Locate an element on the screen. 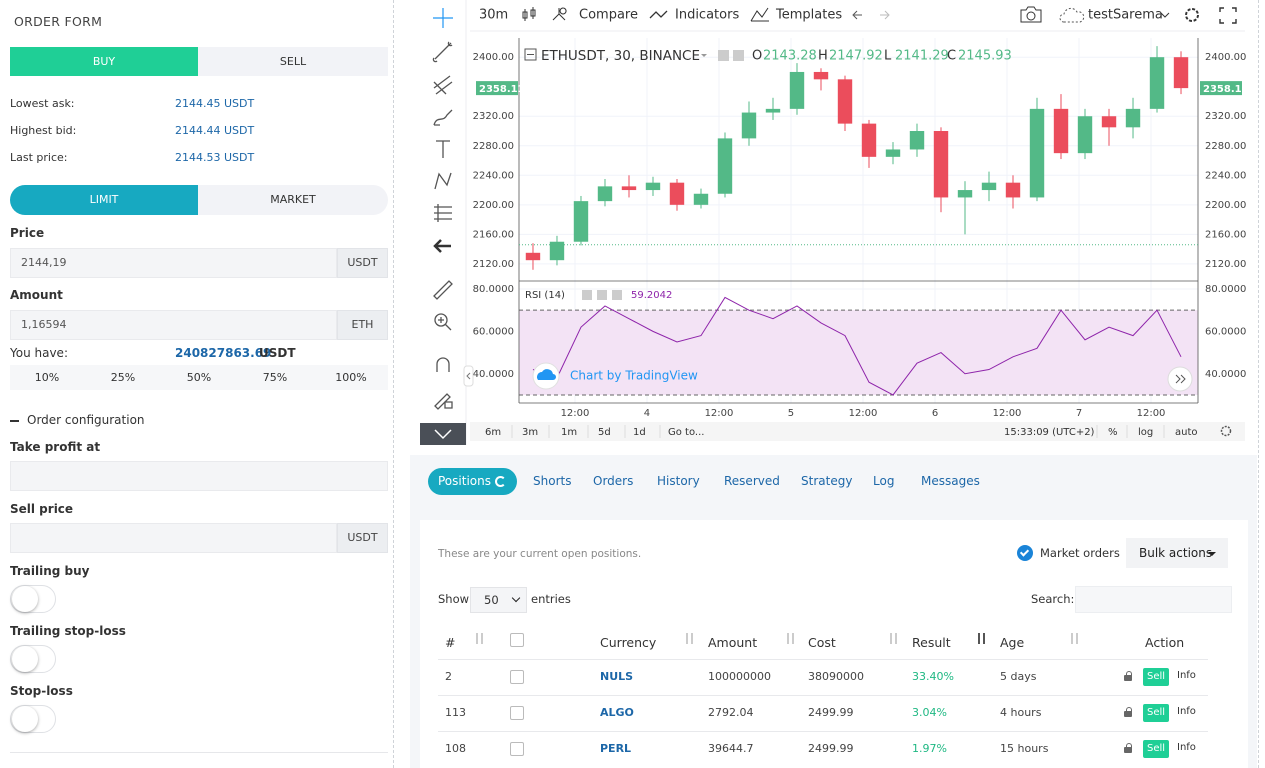 Image resolution: width=1265 pixels, height=768 pixels. select-all-checkbox is located at coordinates (517, 640).